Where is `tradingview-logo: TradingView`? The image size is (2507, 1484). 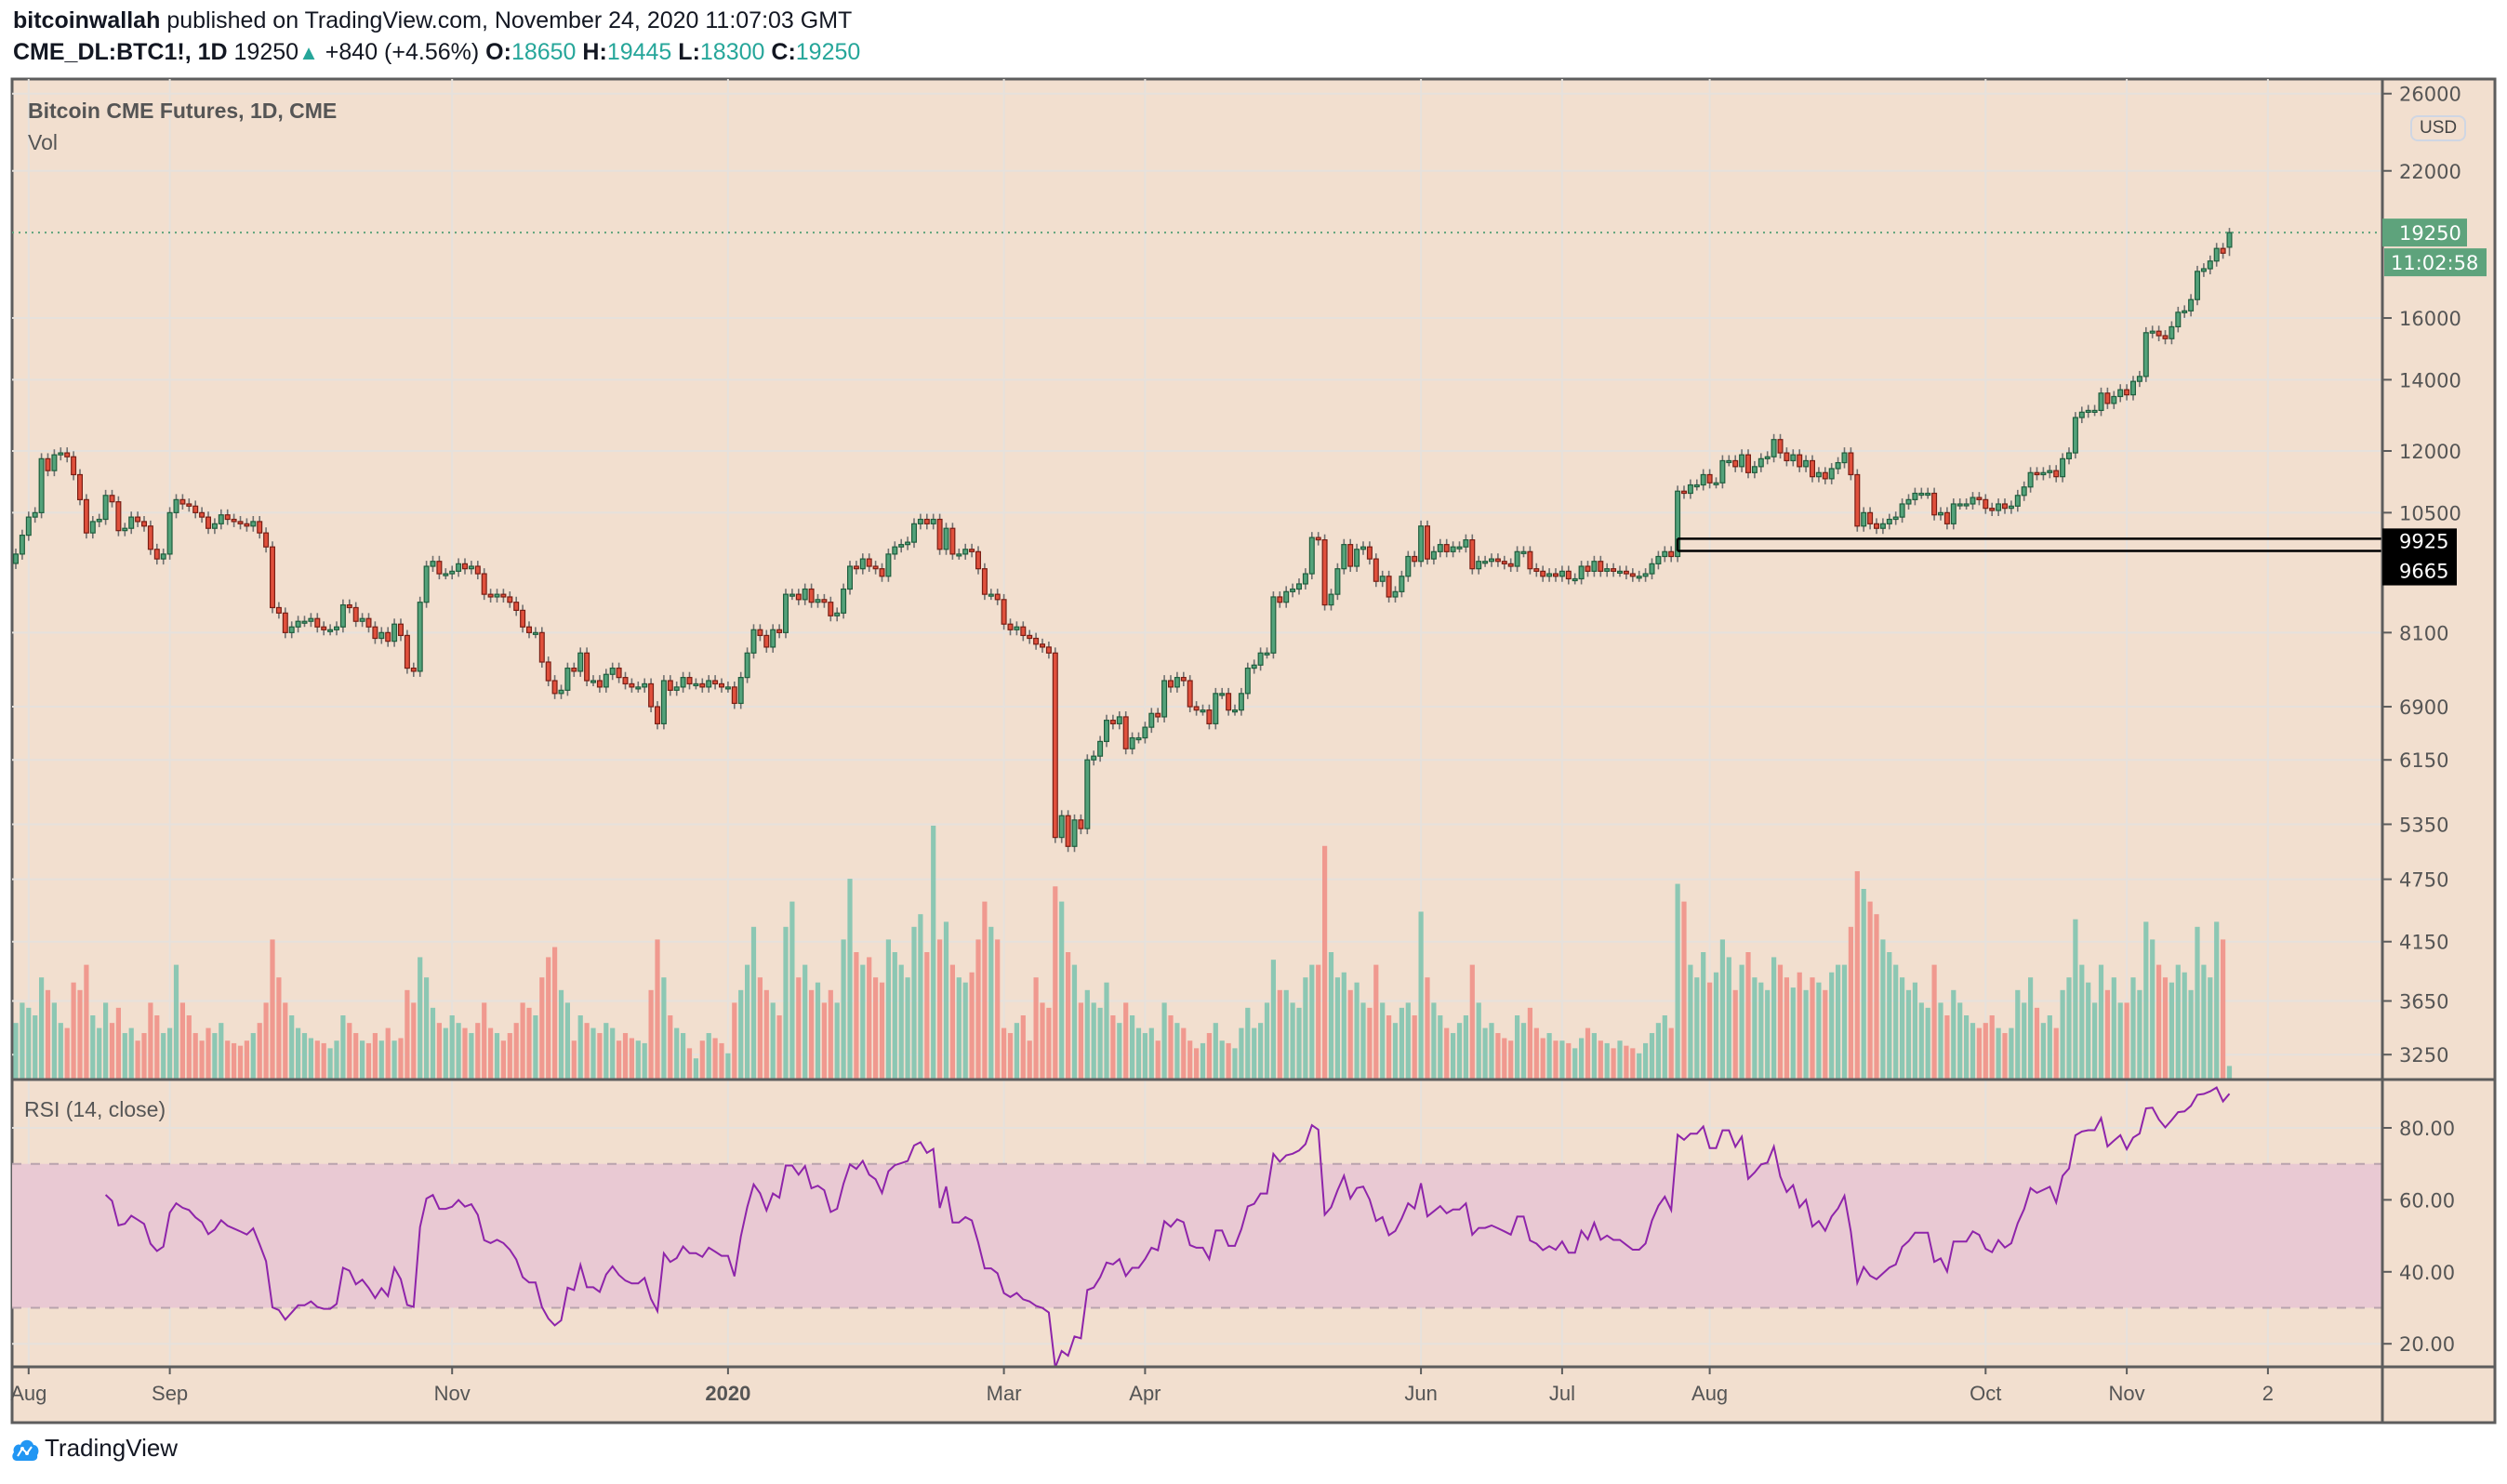
tradingview-logo: TradingView is located at coordinates (94, 1448).